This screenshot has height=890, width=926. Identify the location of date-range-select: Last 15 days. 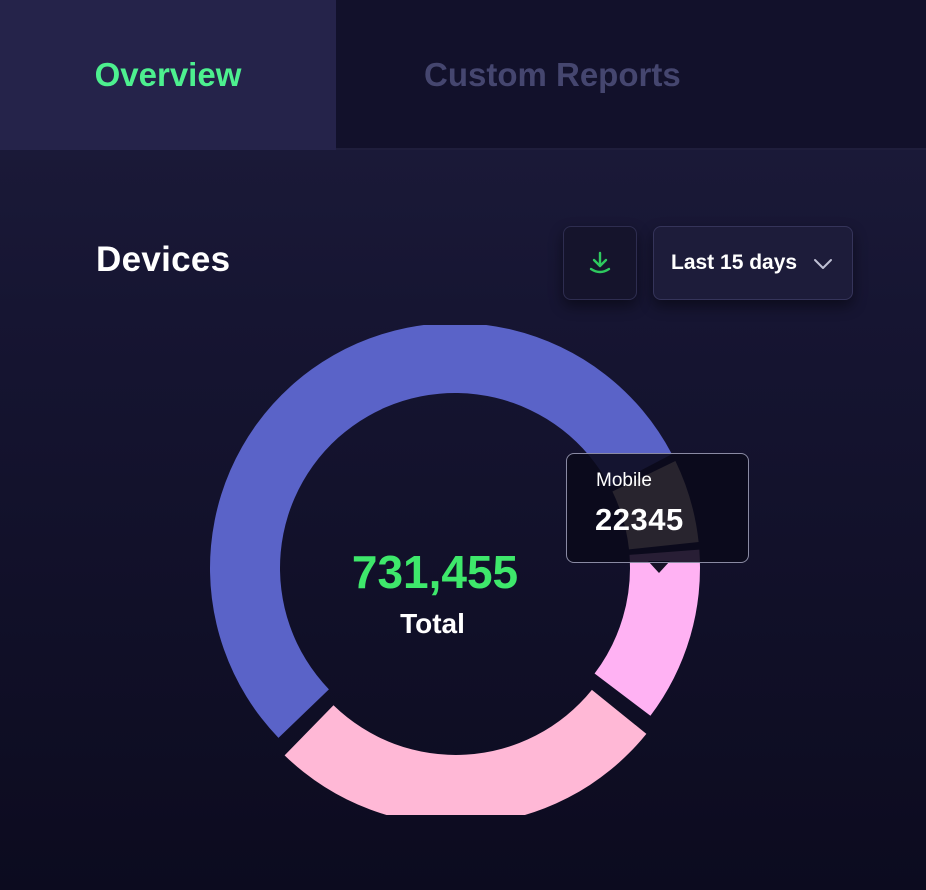
(753, 263).